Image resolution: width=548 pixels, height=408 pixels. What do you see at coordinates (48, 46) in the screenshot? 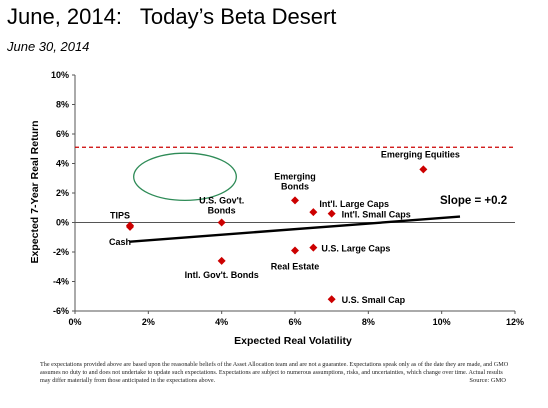
I see `page-subtitle: June 30, 2014` at bounding box center [48, 46].